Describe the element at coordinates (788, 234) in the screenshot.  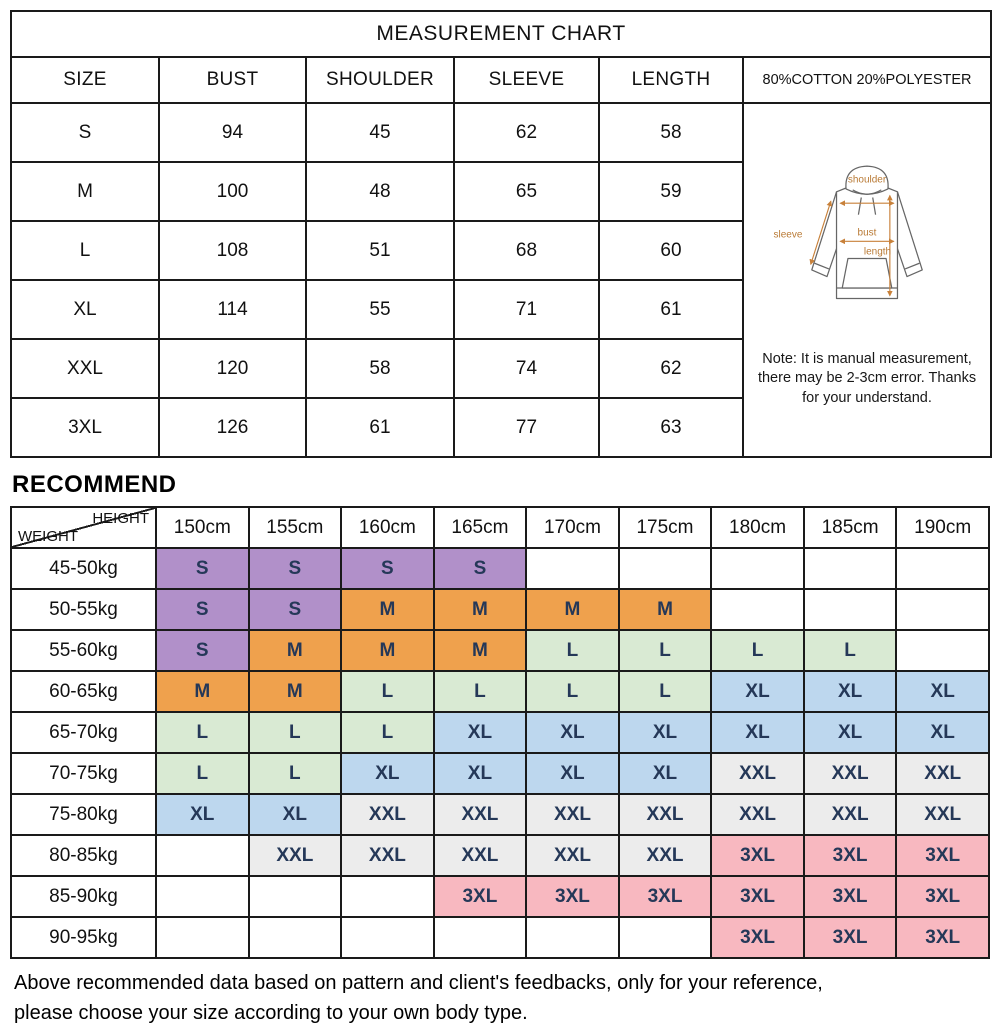
I see `diagram-label-sleeve: sleeve` at that location.